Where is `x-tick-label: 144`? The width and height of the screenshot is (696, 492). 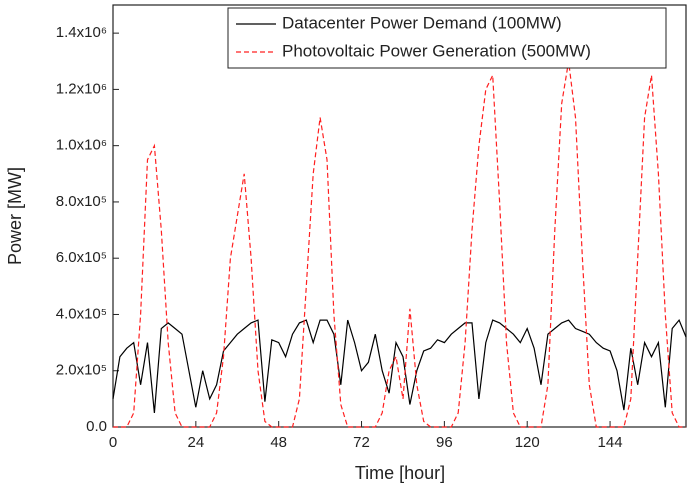
x-tick-label: 144 is located at coordinates (610, 442).